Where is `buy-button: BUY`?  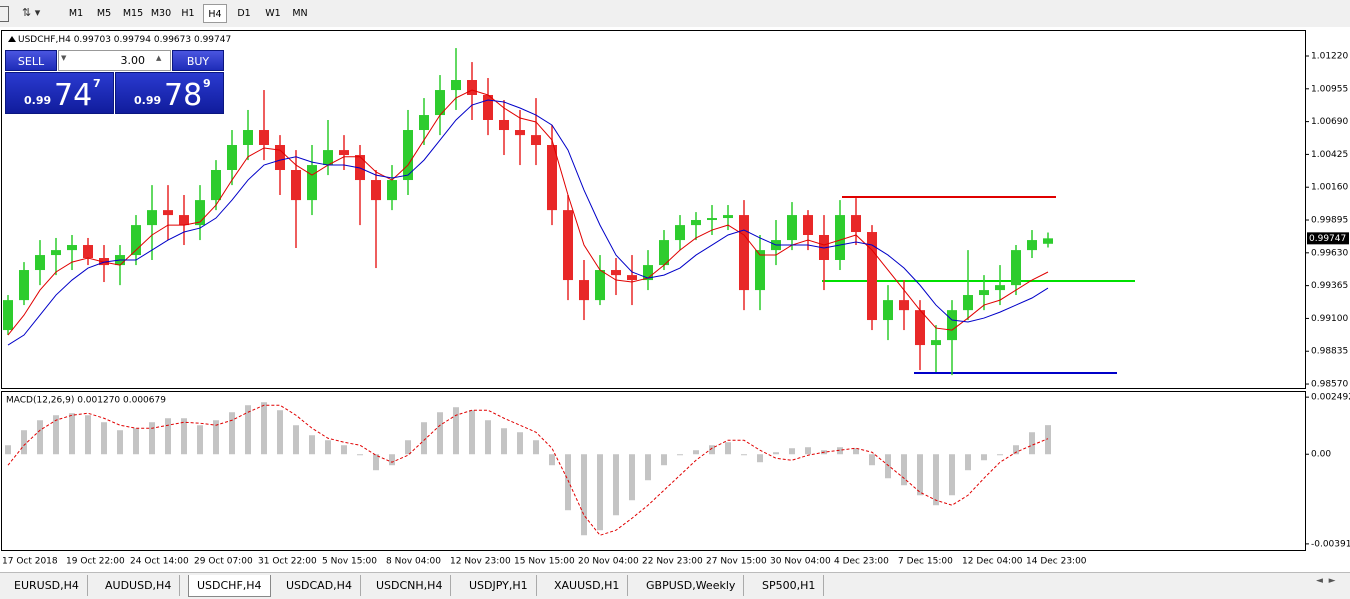 buy-button: BUY is located at coordinates (198, 60).